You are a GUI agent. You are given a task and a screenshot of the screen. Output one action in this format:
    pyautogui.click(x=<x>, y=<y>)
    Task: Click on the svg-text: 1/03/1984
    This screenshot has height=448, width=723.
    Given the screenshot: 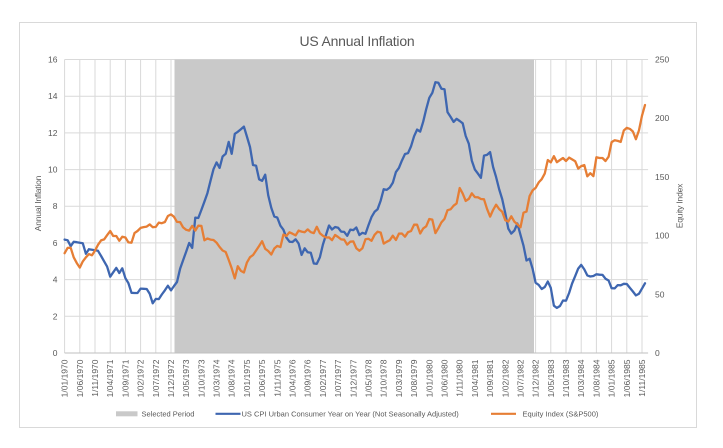 What is the action you would take?
    pyautogui.click(x=581, y=378)
    